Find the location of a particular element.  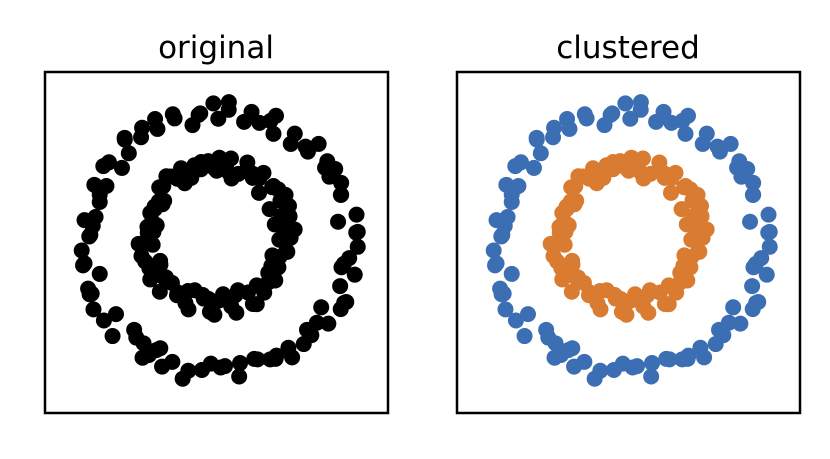

panel-title-clustered: clustered is located at coordinates (628, 48).